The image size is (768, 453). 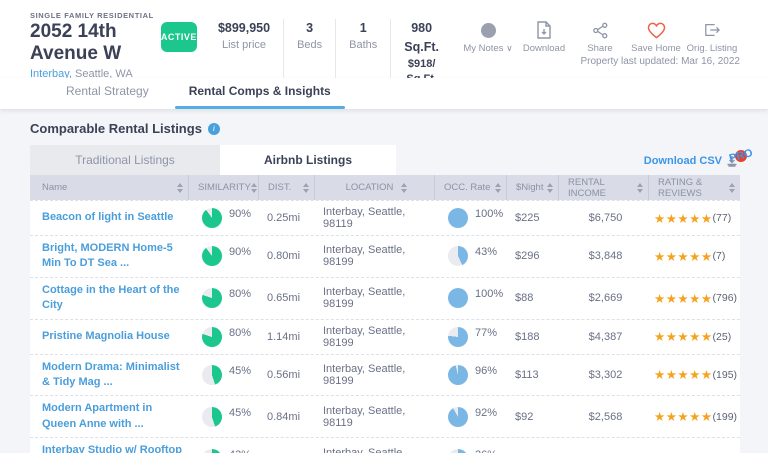 What do you see at coordinates (213, 128) in the screenshot?
I see `info-icon: i` at bounding box center [213, 128].